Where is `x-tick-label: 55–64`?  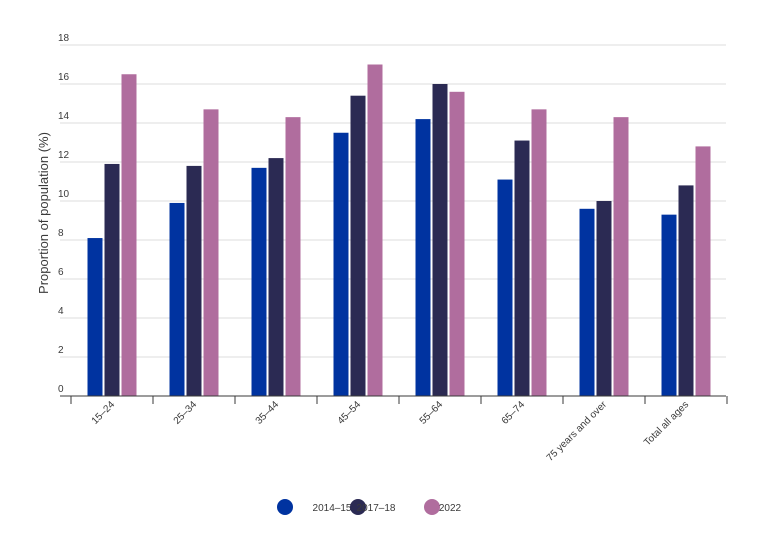 x-tick-label: 55–64 is located at coordinates (432, 413).